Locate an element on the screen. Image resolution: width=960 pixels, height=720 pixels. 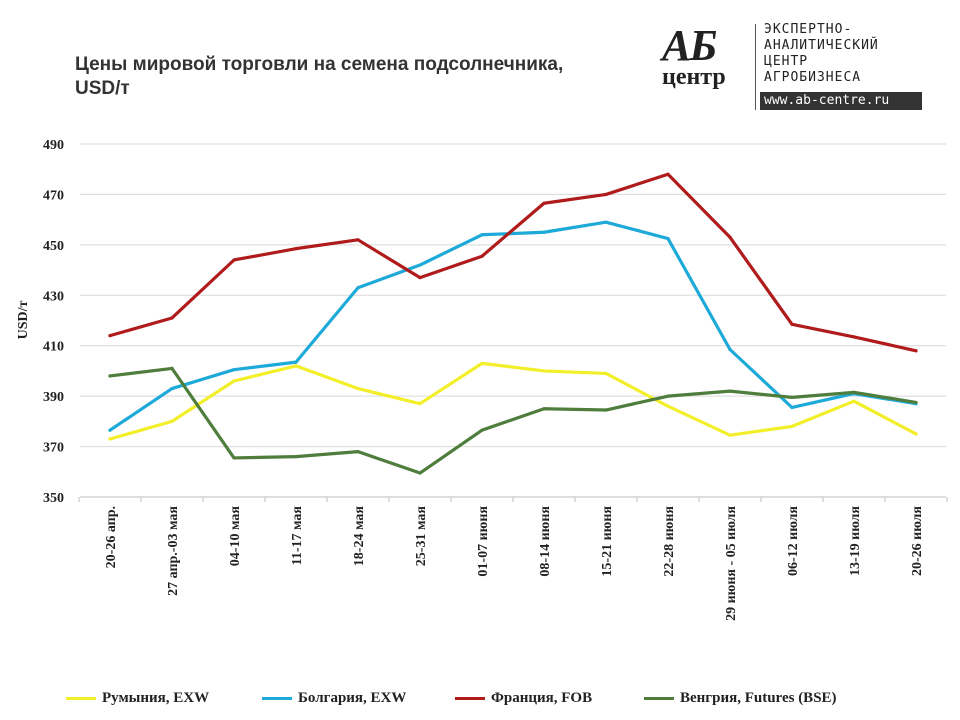
x-tick-label-text: 22-28 июня is located at coordinates (669, 541).